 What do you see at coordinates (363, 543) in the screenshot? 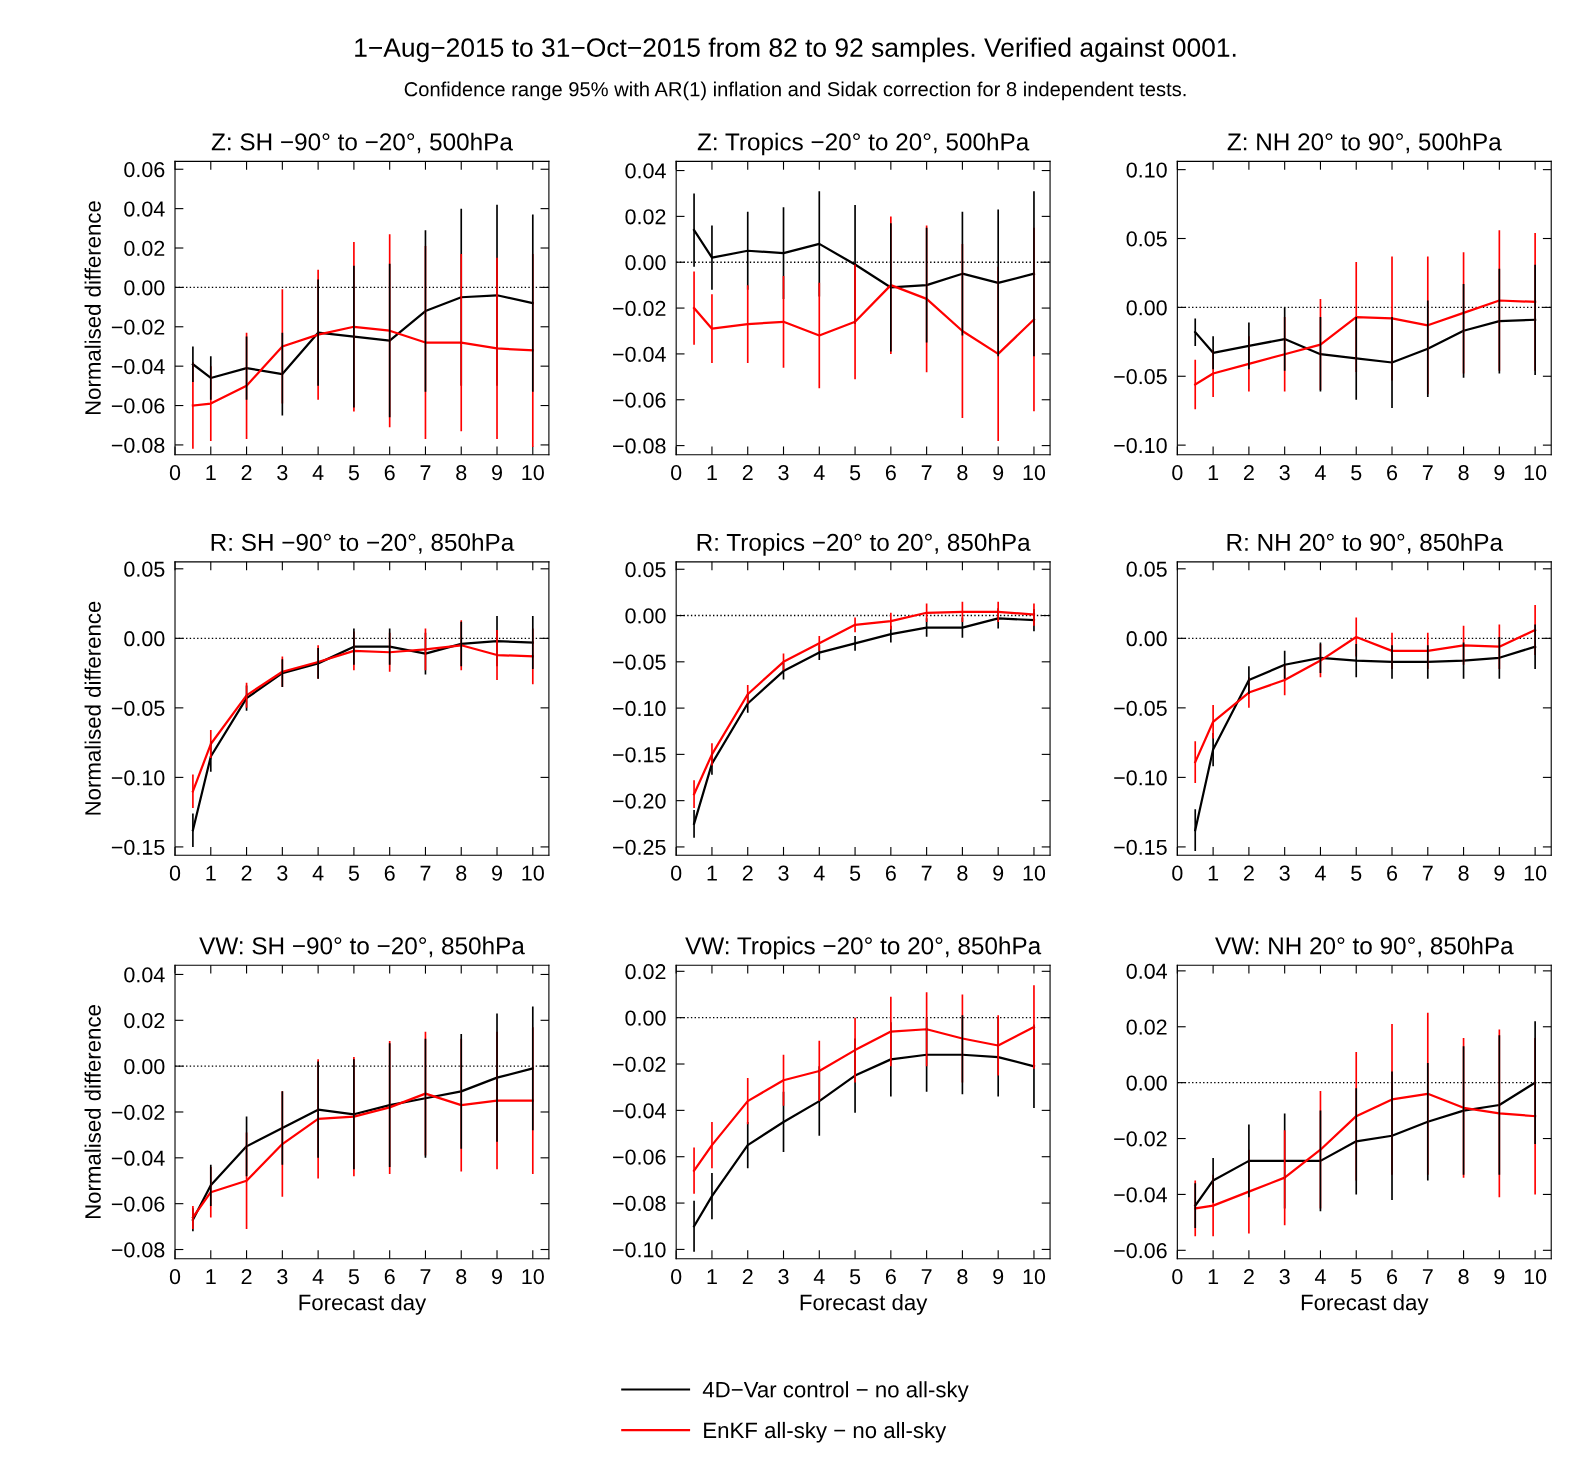
I see `chart-title: R: SH −90° to −20°, 850hPa` at bounding box center [363, 543].